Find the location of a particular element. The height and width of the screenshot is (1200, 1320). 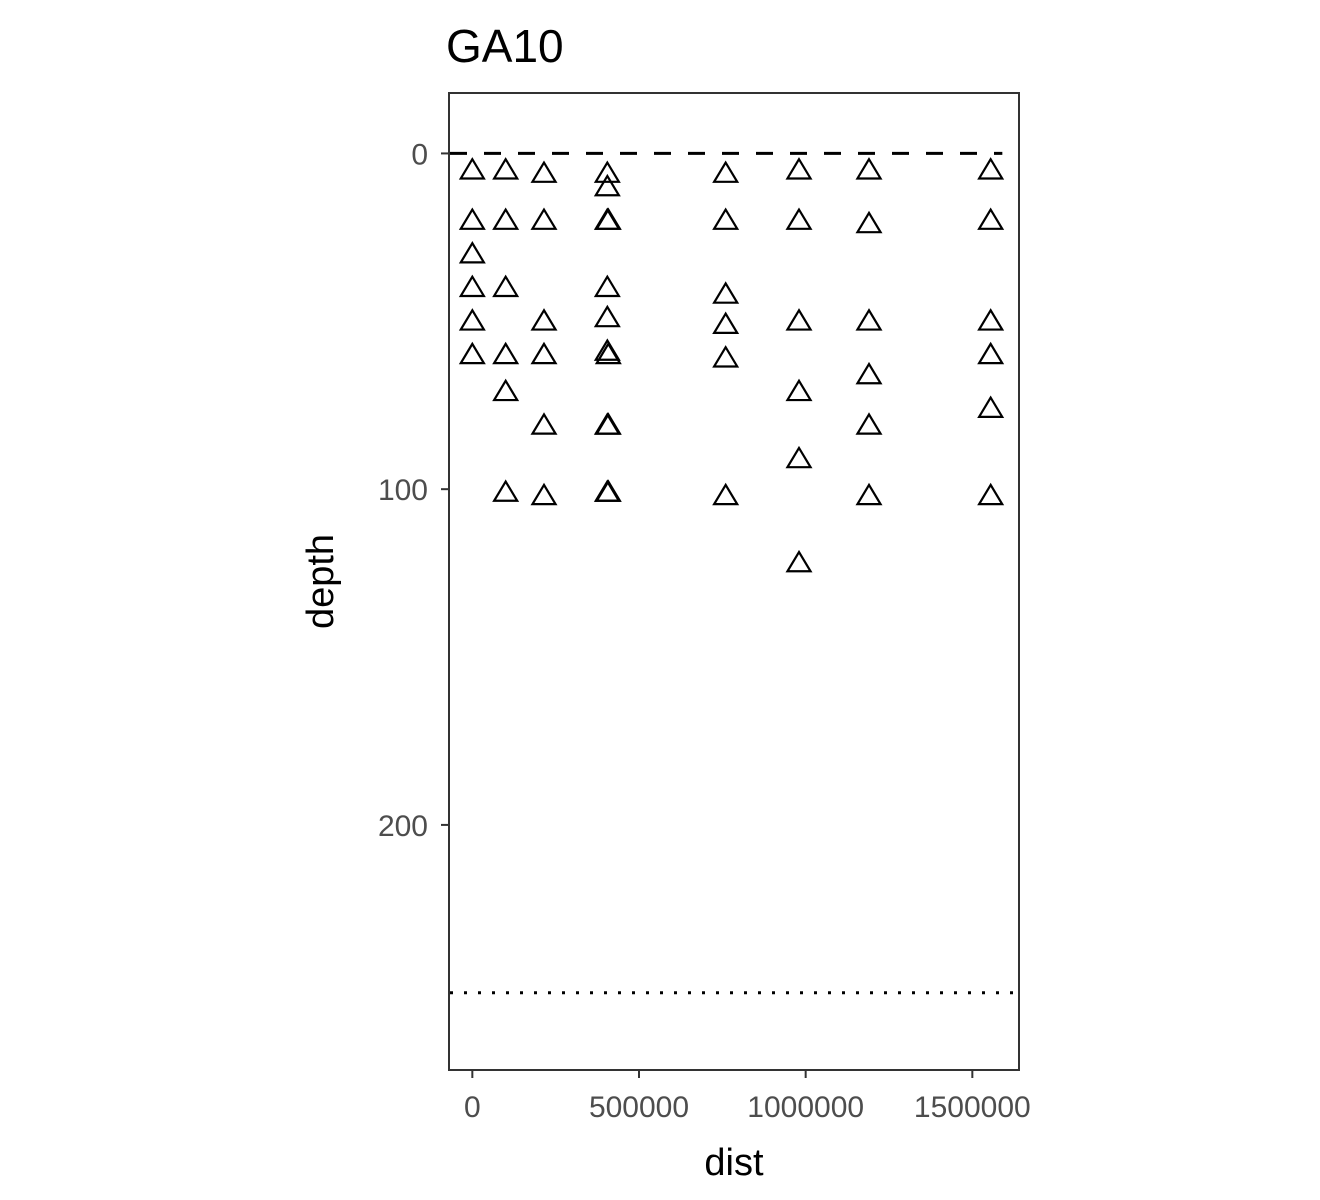

x-tick-label: 1000000 is located at coordinates (805, 1107).